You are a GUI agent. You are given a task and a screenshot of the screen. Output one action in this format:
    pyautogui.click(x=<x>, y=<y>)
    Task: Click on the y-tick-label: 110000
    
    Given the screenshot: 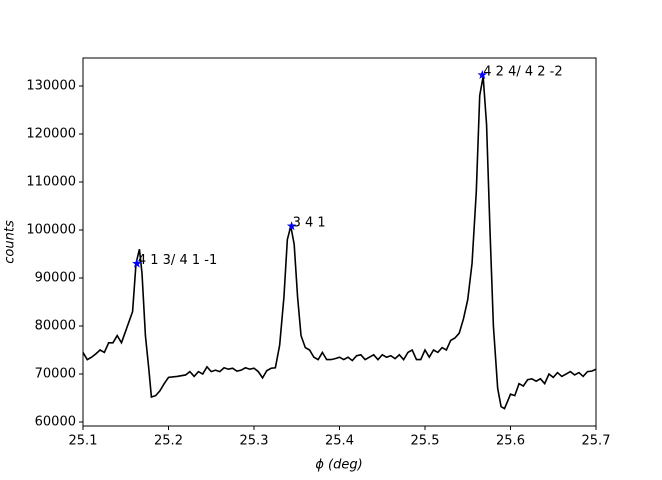 What is the action you would take?
    pyautogui.click(x=51, y=181)
    